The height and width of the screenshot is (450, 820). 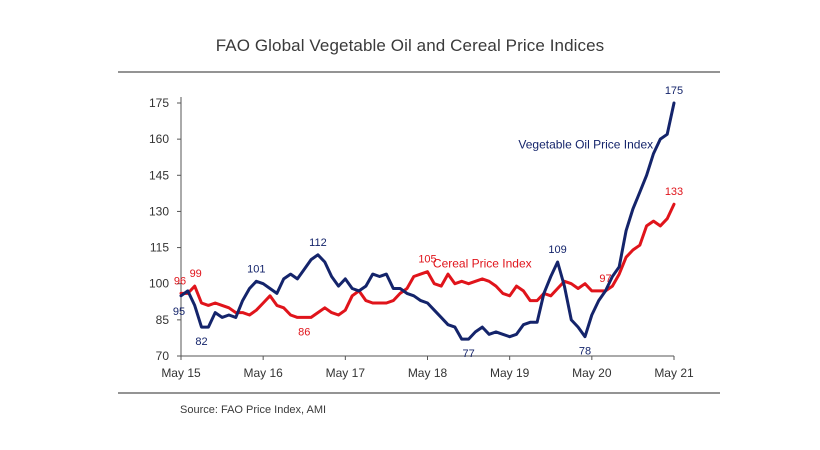 I want to click on x-tick-label: May 16, so click(x=263, y=373).